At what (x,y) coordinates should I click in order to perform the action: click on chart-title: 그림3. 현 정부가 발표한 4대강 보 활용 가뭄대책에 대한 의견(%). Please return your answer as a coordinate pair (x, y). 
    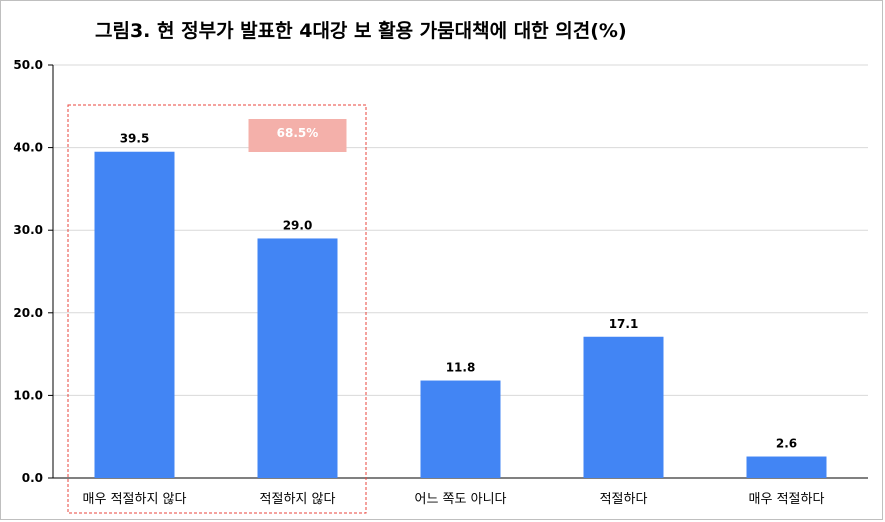
    Looking at the image, I should click on (361, 31).